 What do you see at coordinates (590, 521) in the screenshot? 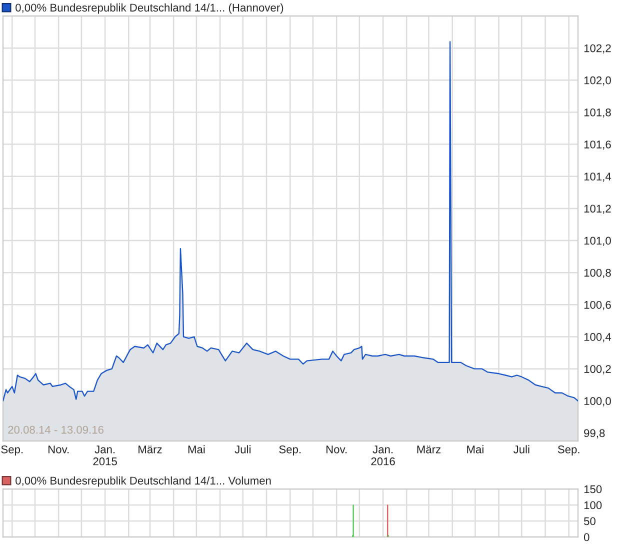
I see `y-tick-label: 50` at bounding box center [590, 521].